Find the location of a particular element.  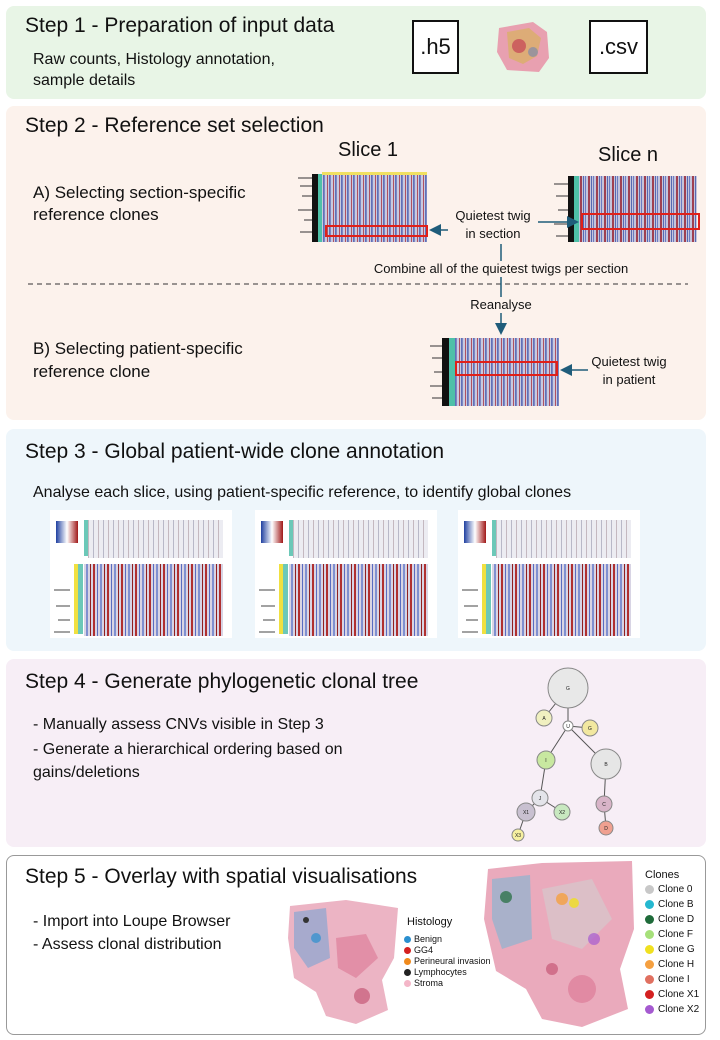

clone-legend-item: Clone X1 is located at coordinates (672, 994).